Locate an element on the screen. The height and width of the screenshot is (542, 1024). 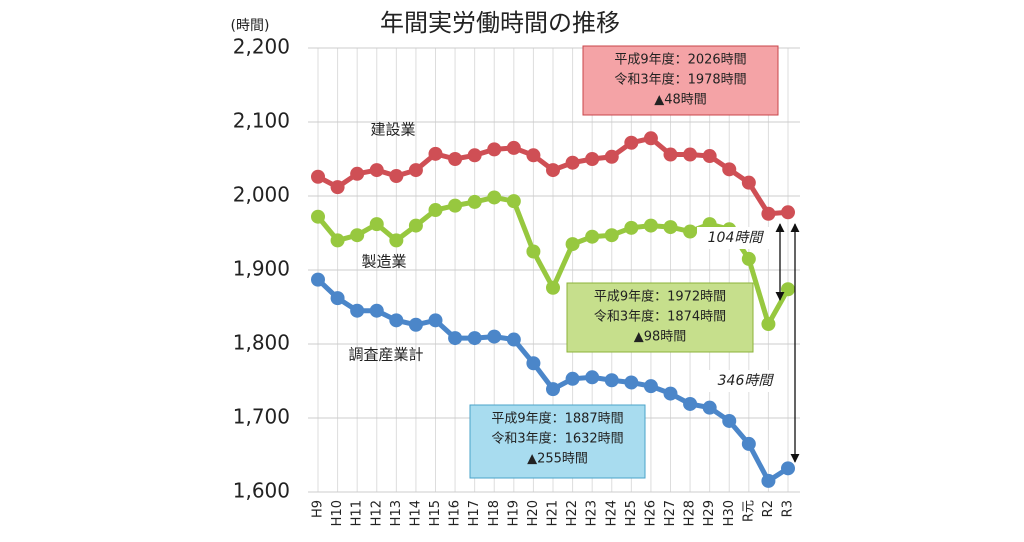
x-tick-label: H19 is located at coordinates (513, 513).